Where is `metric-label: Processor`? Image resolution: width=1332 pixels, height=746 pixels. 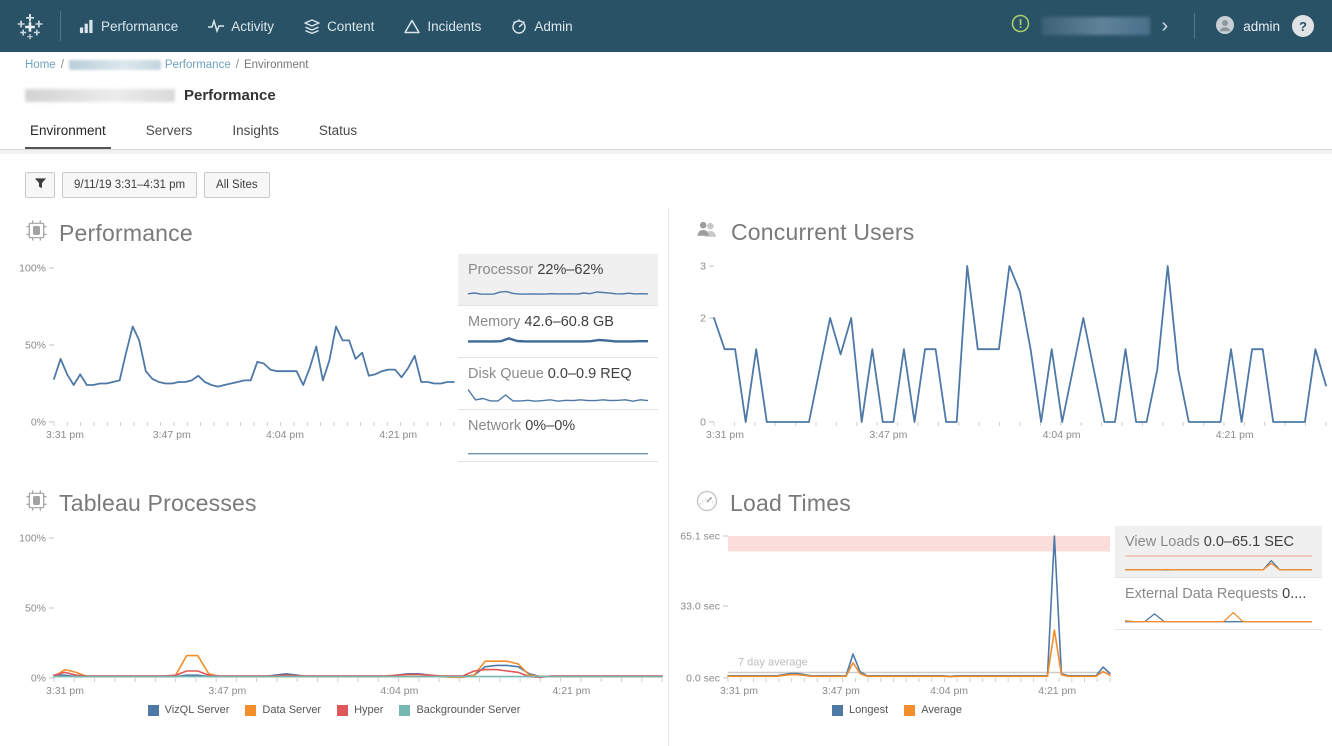
metric-label: Processor is located at coordinates (501, 270).